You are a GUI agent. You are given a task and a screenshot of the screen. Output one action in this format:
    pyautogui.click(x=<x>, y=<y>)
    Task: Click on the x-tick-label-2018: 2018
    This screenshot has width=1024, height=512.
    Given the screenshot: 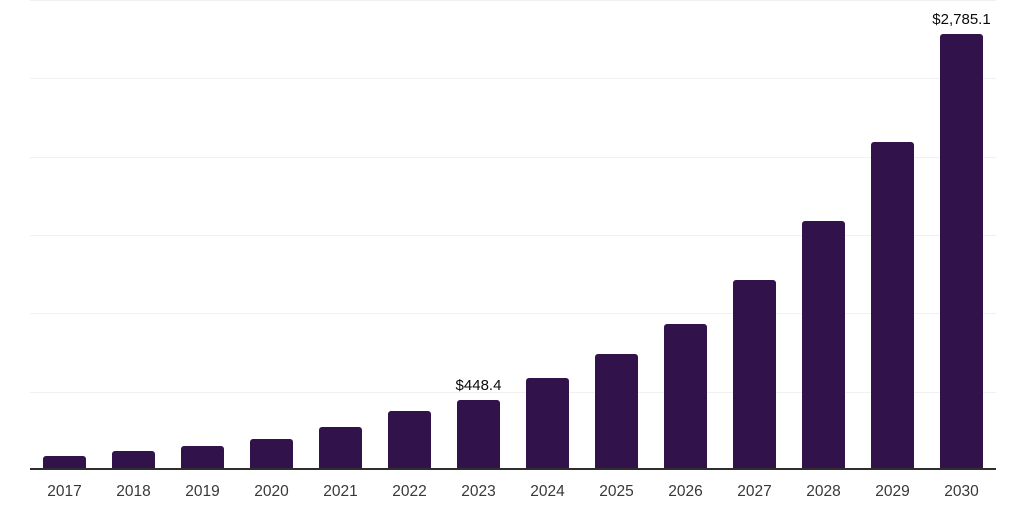 What is the action you would take?
    pyautogui.click(x=133, y=491)
    